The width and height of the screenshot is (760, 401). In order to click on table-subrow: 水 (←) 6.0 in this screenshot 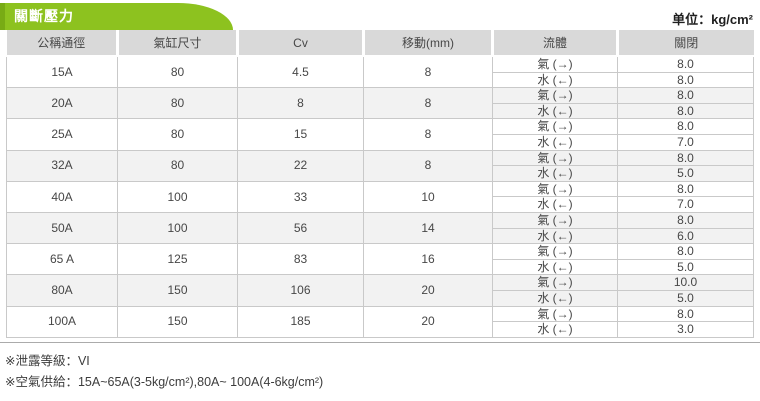, I will do `click(380, 236)`.